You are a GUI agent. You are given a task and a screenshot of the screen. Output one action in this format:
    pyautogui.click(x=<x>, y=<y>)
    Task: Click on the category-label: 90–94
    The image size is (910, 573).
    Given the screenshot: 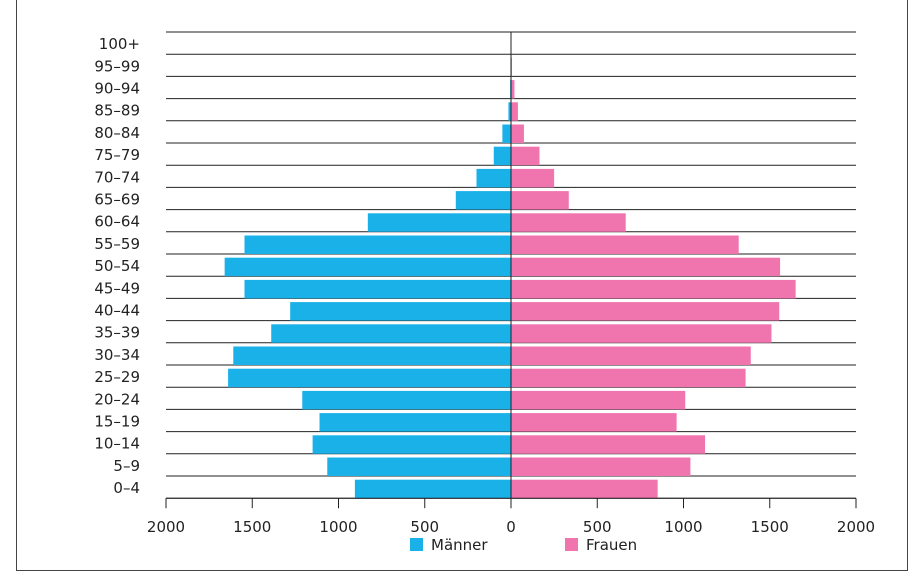 What is the action you would take?
    pyautogui.click(x=117, y=89)
    